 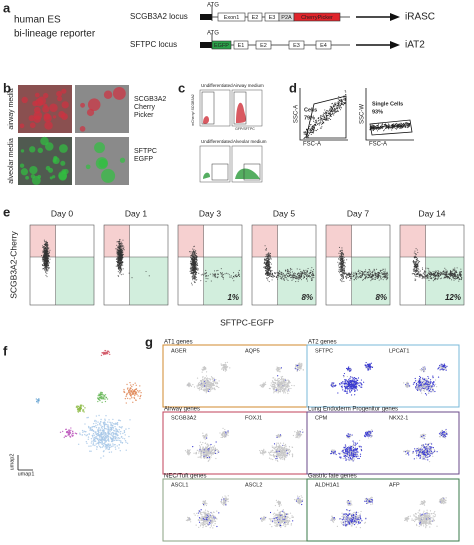 I want to click on label: SSC-W, so click(x=363, y=114).